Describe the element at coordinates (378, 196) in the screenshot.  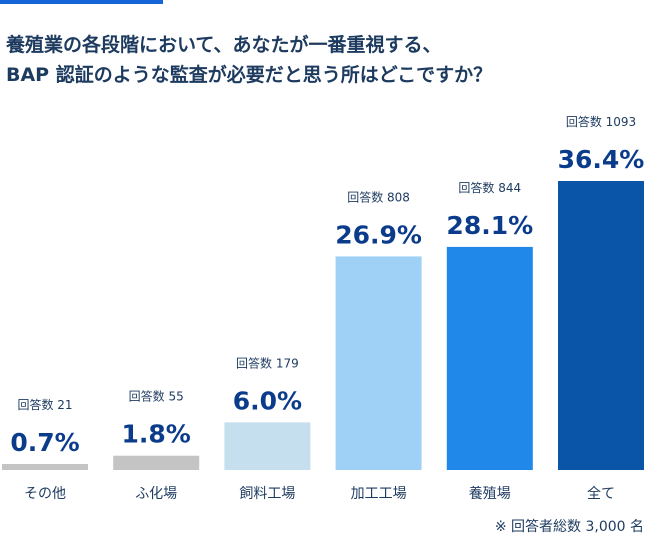
I see `bar-count-label-4: 回答数 808` at that location.